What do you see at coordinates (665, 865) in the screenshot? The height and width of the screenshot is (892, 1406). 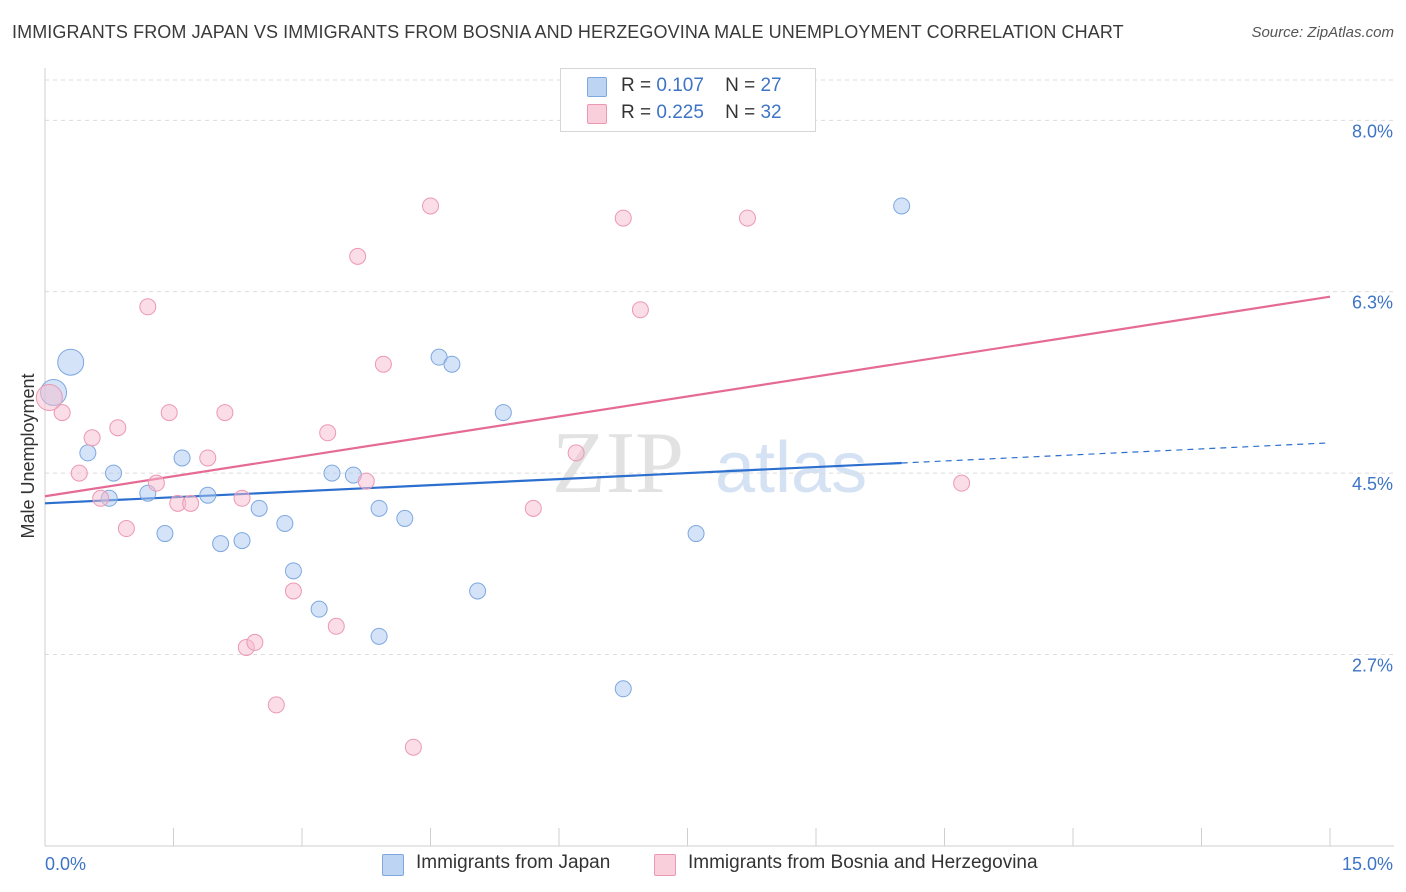 I see `series-swatch-bosnia` at bounding box center [665, 865].